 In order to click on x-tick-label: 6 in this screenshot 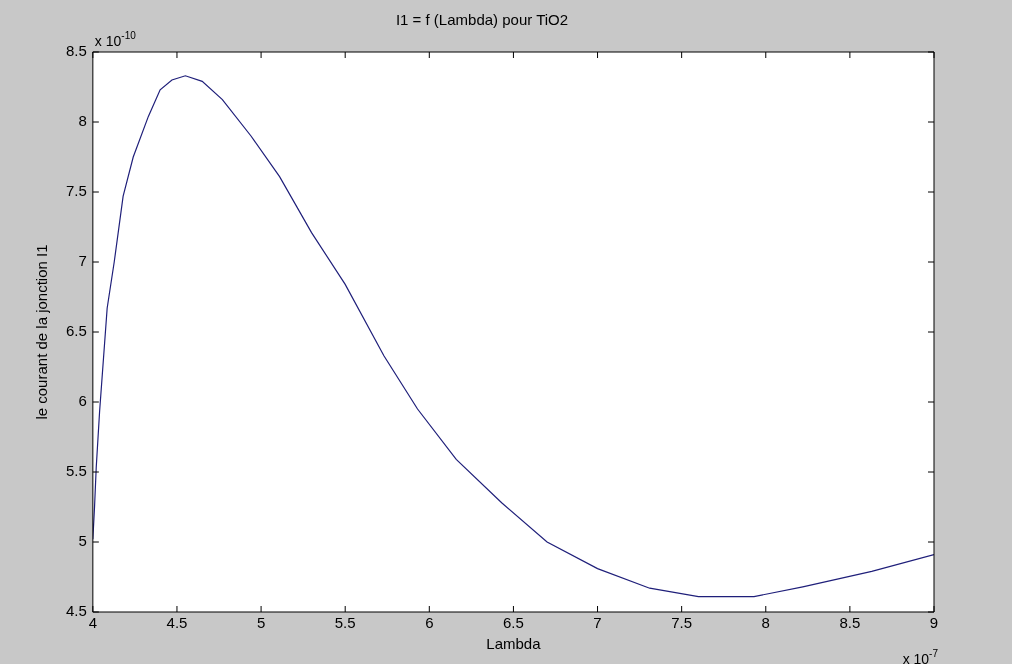, I will do `click(429, 623)`.